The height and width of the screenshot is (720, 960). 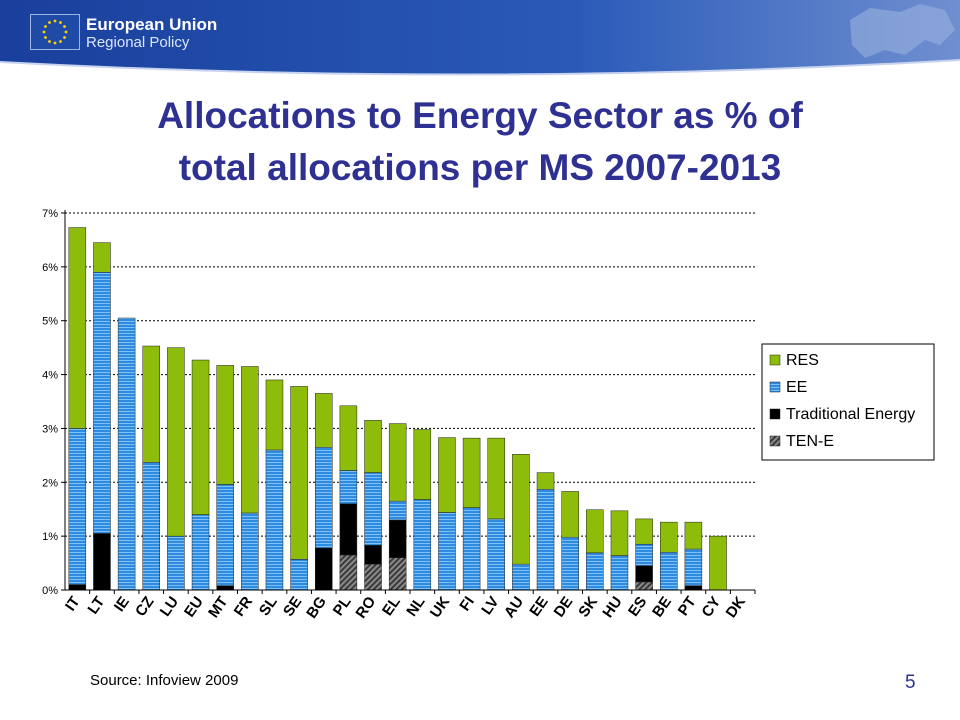 What do you see at coordinates (480, 115) in the screenshot?
I see `title-line-1: Allocations to Energy Sector as % of` at bounding box center [480, 115].